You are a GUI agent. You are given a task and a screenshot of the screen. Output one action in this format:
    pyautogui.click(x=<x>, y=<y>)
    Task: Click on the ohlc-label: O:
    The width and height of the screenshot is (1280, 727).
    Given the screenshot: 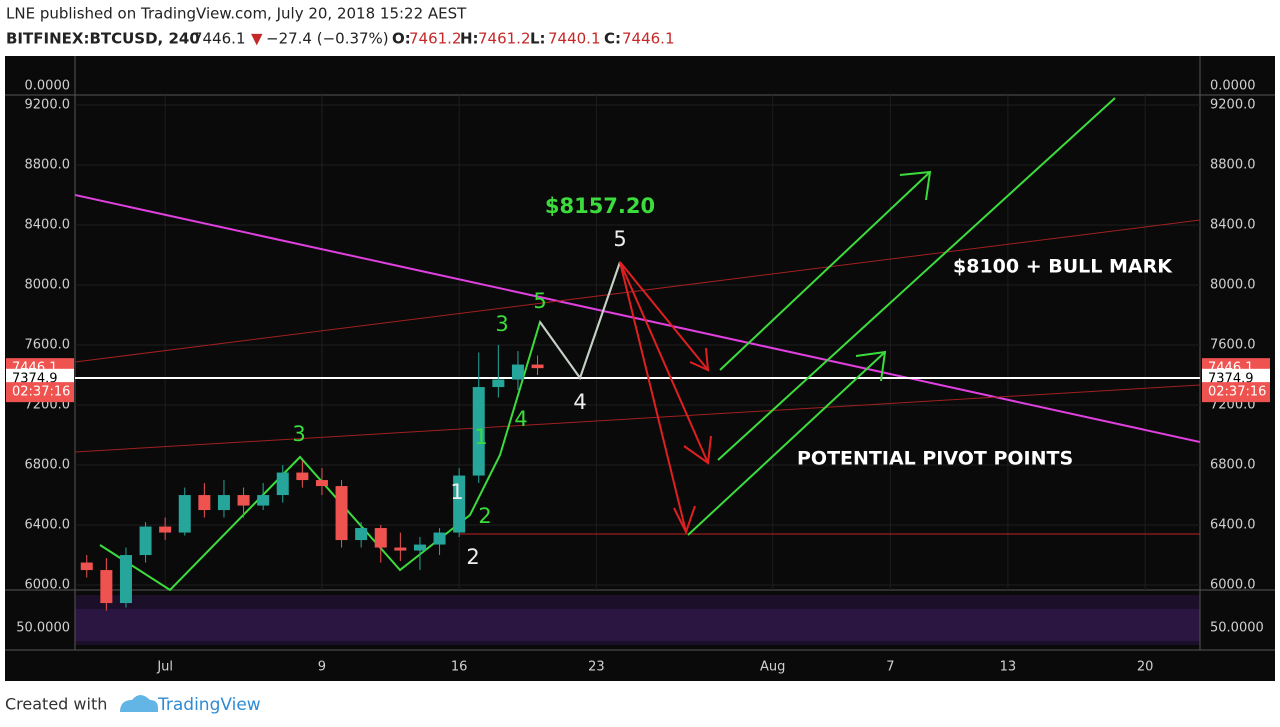 What is the action you would take?
    pyautogui.click(x=401, y=39)
    